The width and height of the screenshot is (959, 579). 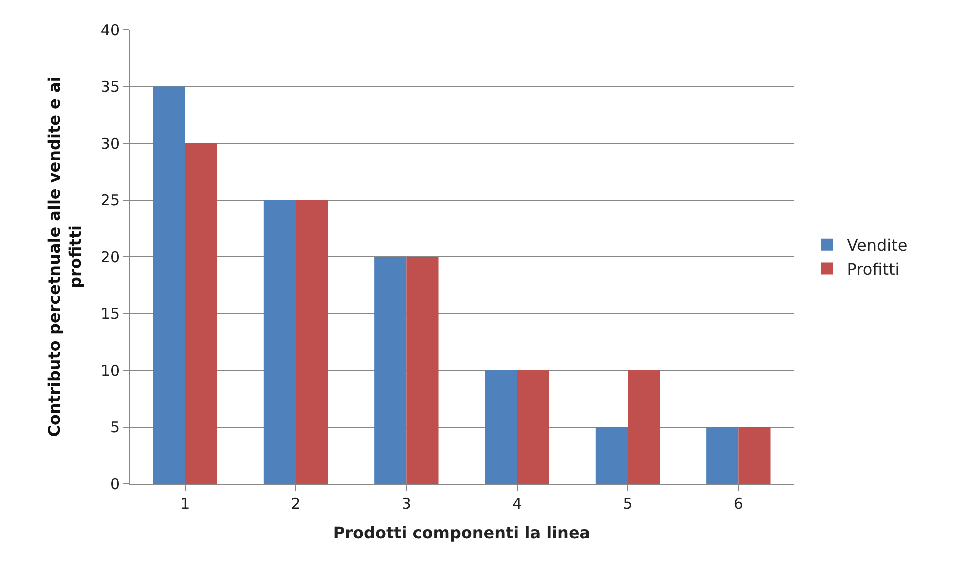 I want to click on x-tick-label: 4, so click(x=517, y=504).